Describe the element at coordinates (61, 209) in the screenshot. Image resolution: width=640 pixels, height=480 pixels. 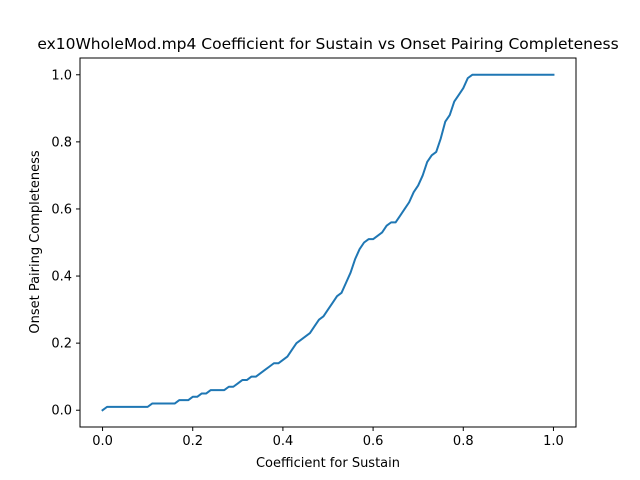
I see `y-tick-label: 0.6` at that location.